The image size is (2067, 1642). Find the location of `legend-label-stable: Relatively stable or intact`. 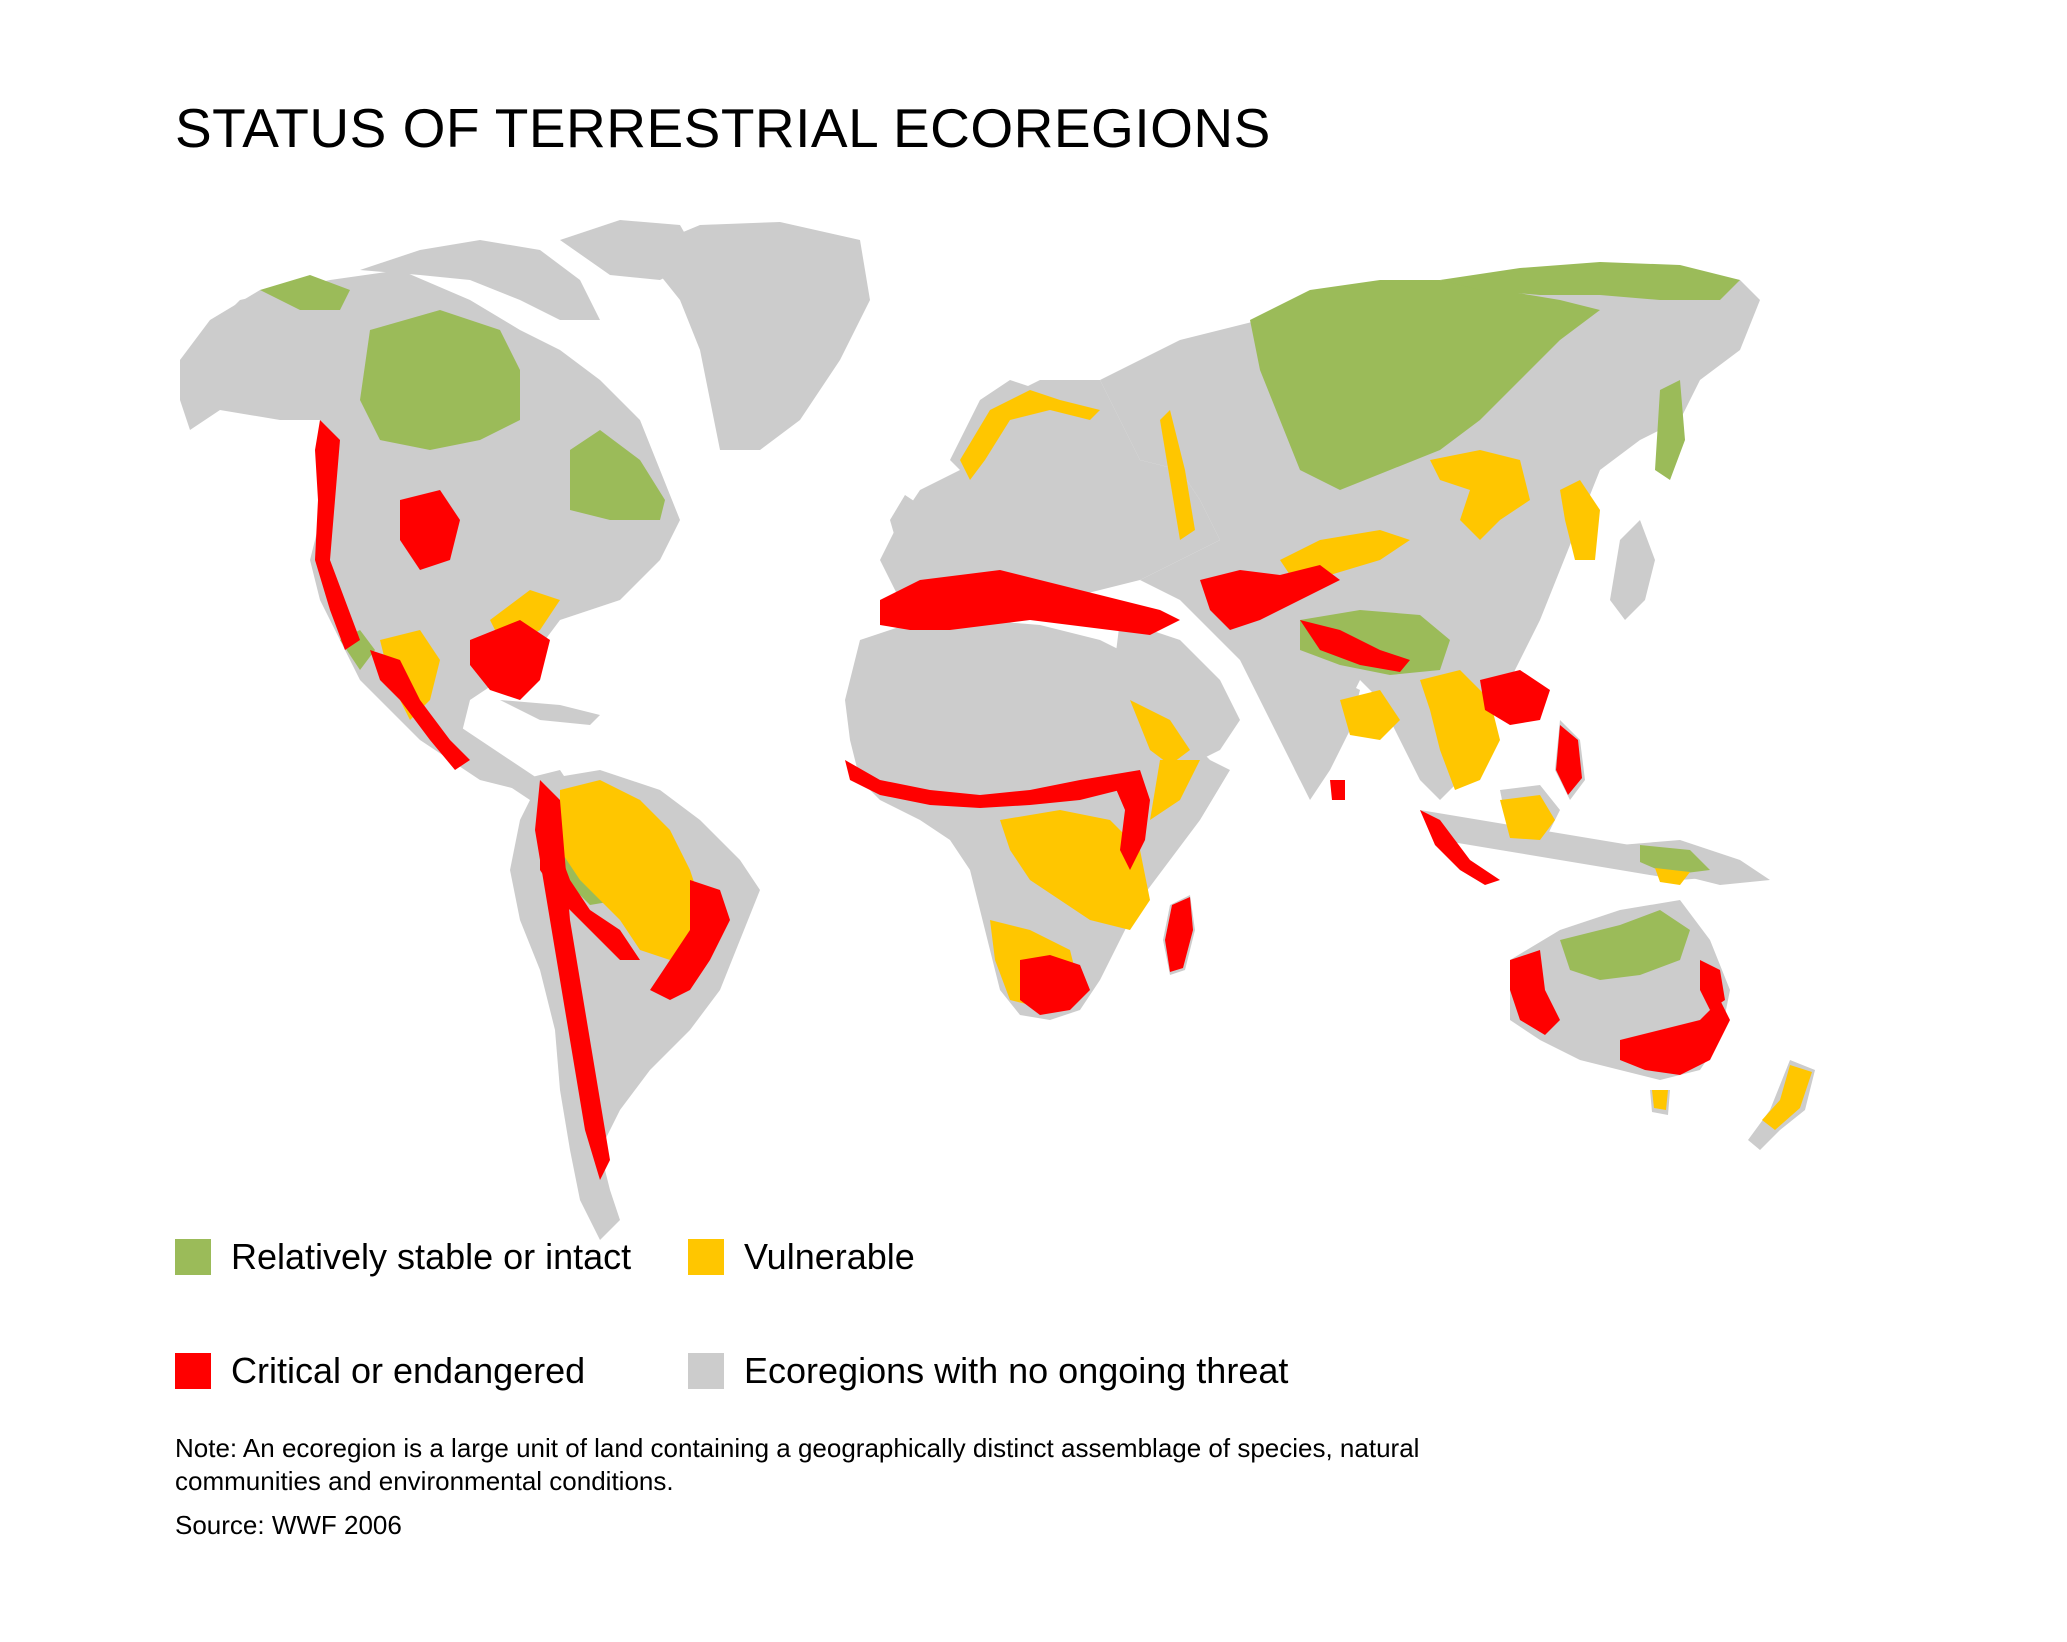

legend-label-stable: Relatively stable or intact is located at coordinates (431, 1256).